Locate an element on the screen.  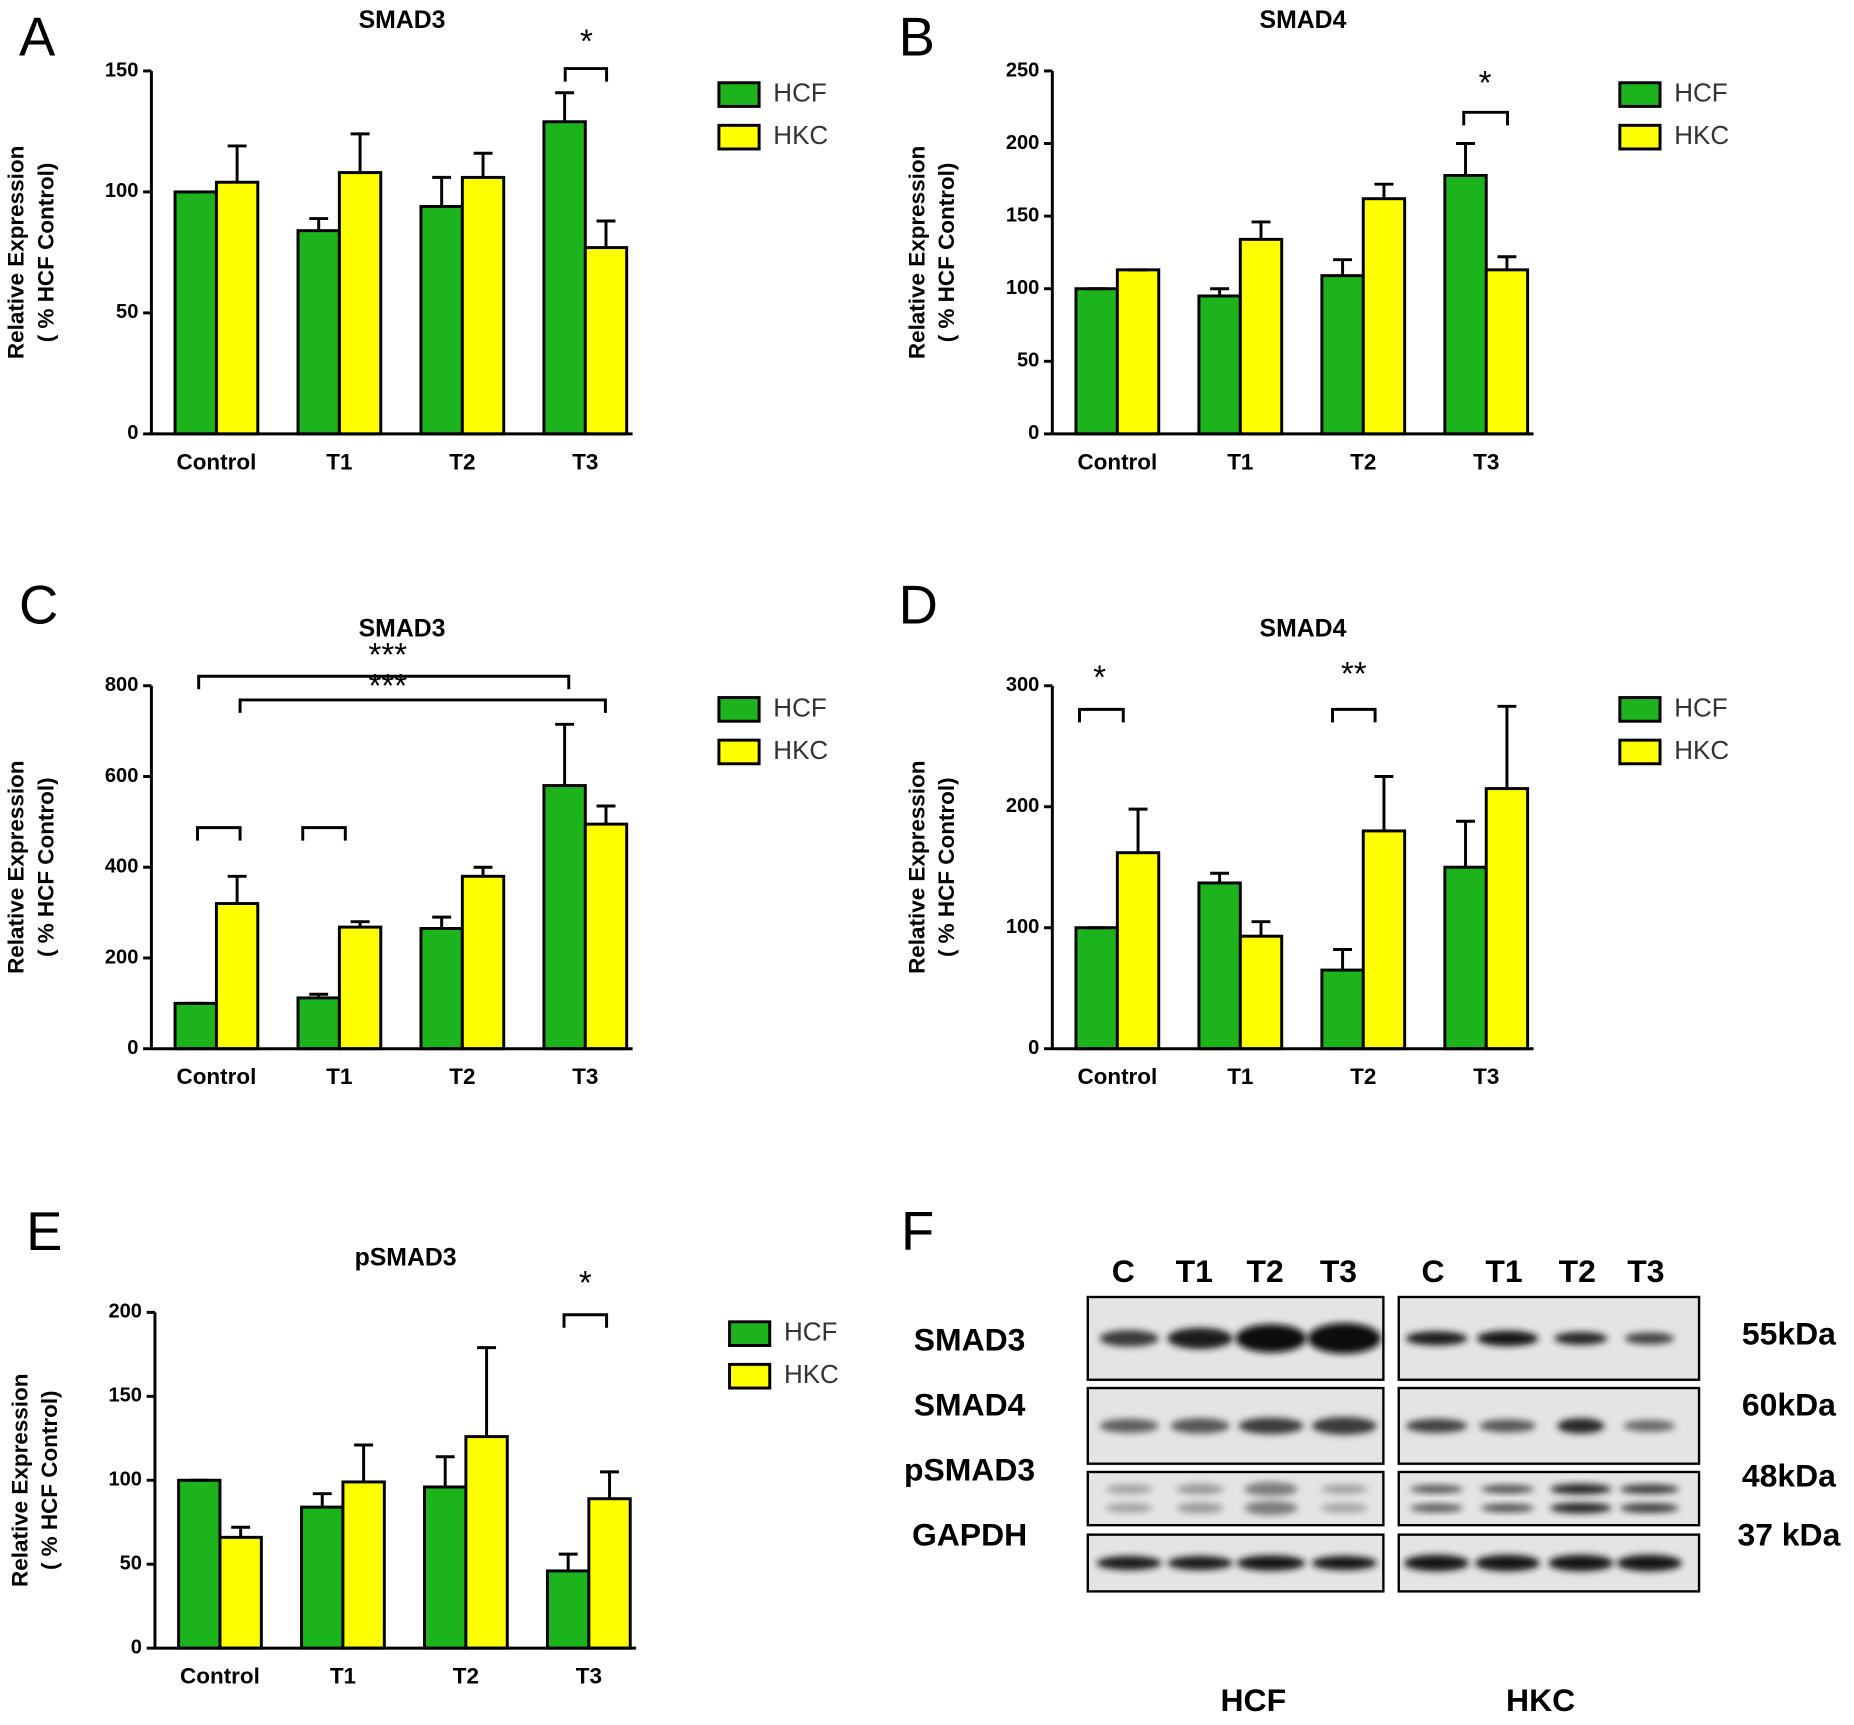
blot-row-label: GAPDH is located at coordinates (969, 1534).